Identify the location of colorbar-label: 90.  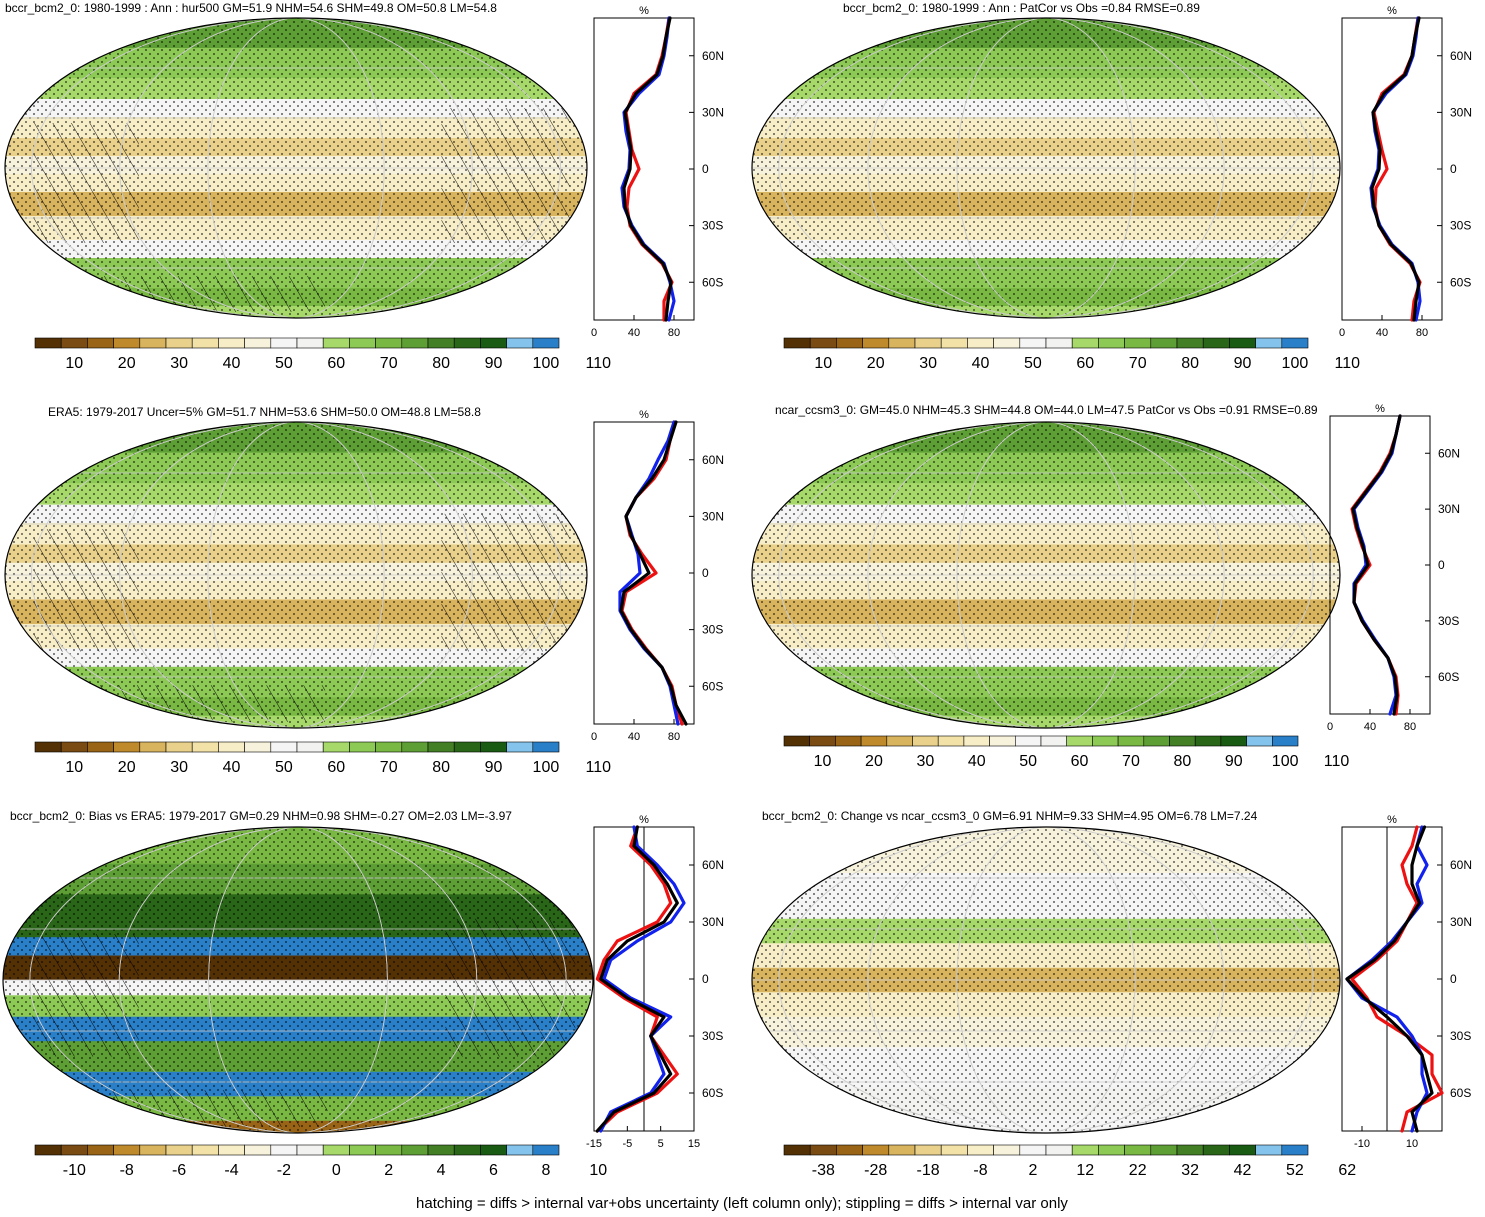
(1234, 761).